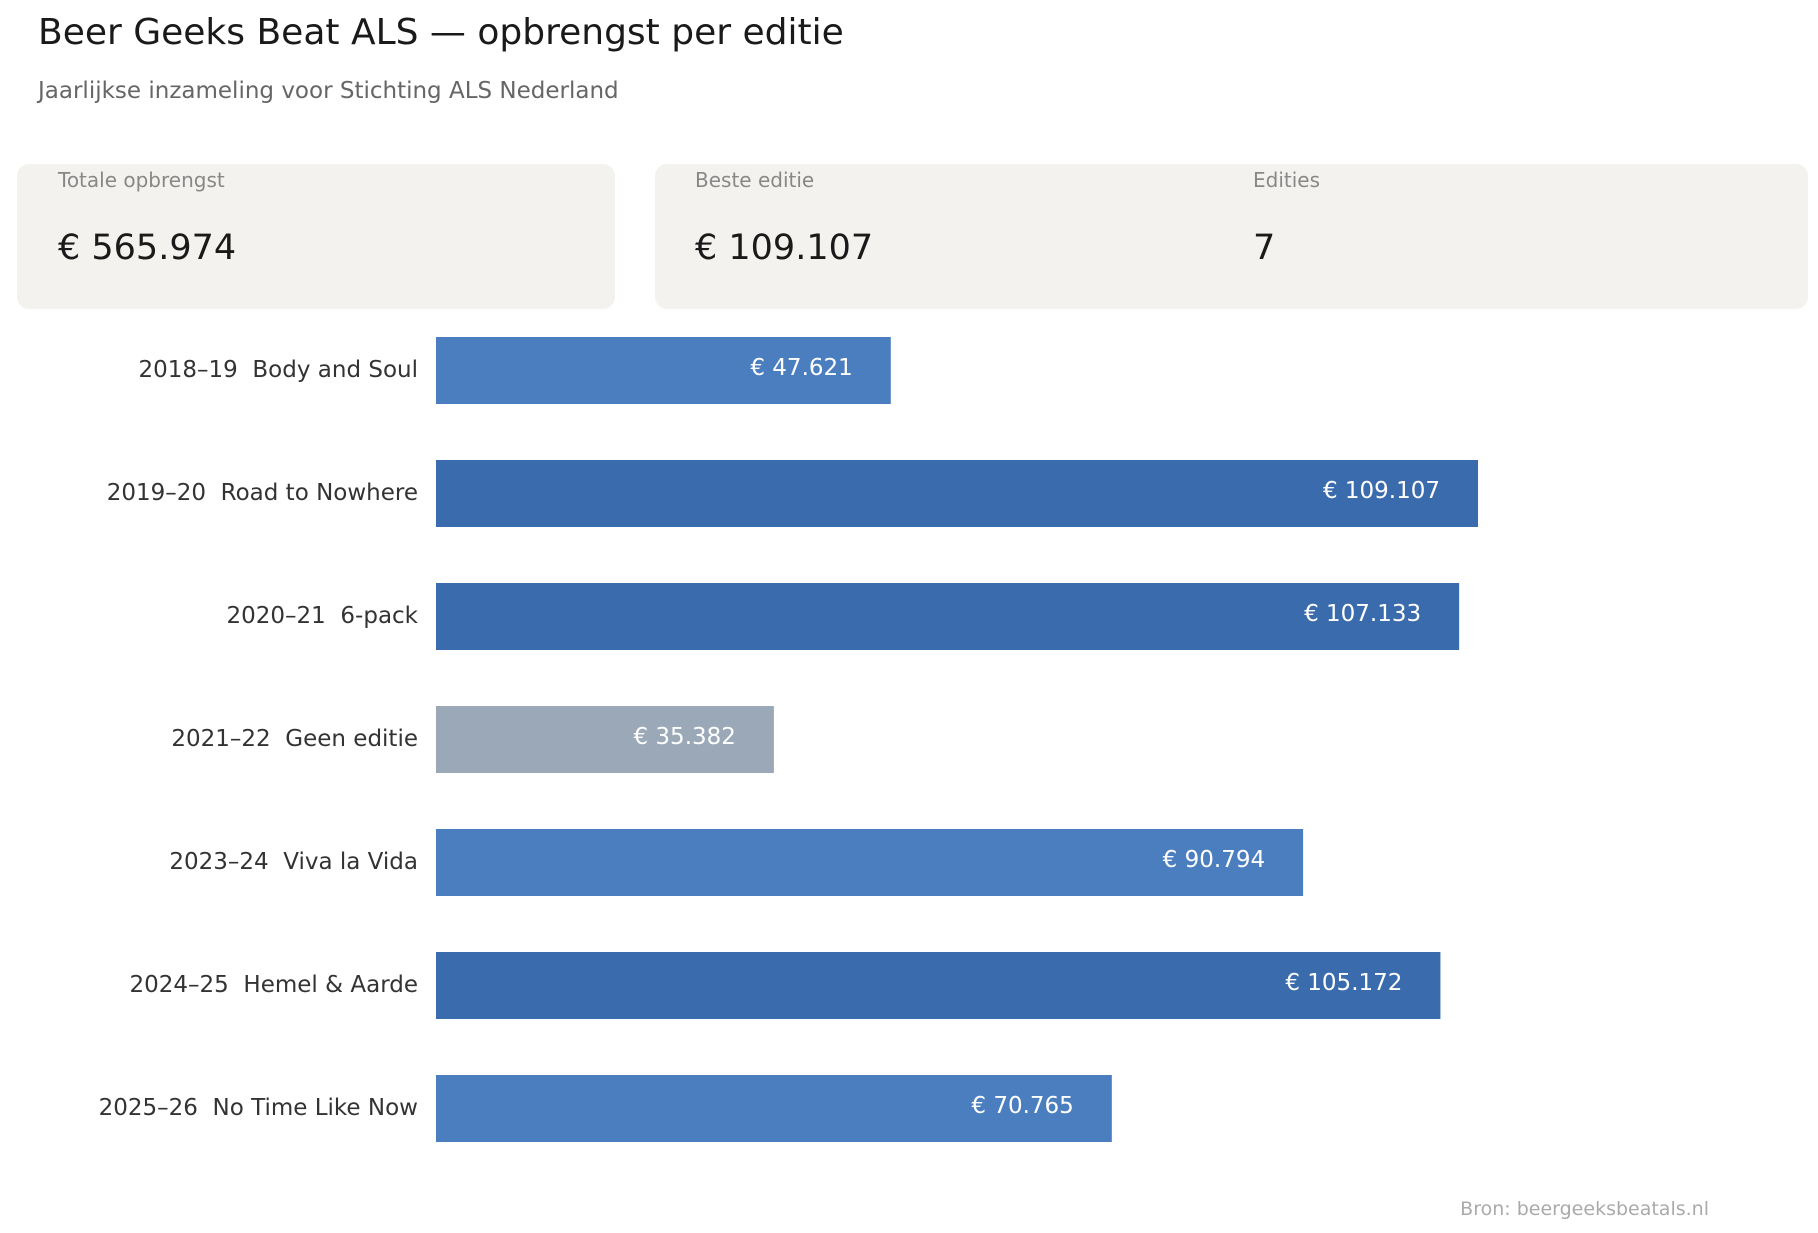 The height and width of the screenshot is (1233, 1818). What do you see at coordinates (262, 493) in the screenshot?
I see `category-label: 2019–20 Road to Nowhere` at bounding box center [262, 493].